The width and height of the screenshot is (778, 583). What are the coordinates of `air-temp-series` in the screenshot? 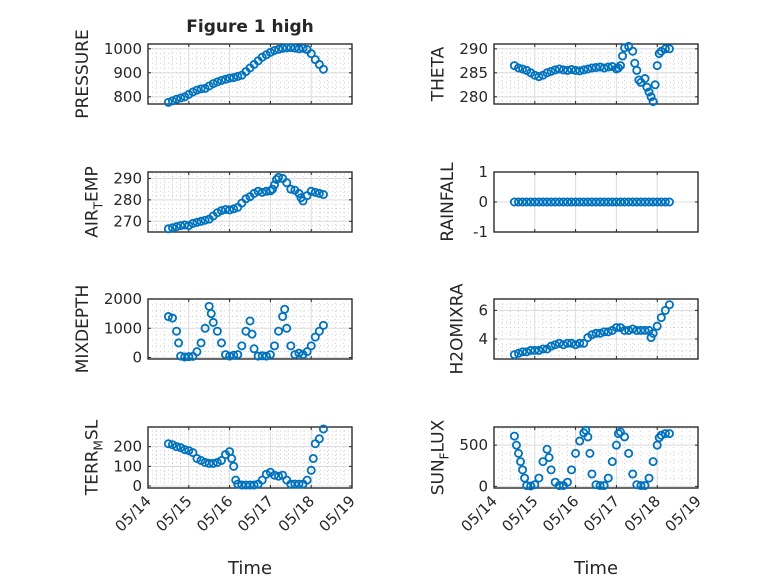 It's located at (245, 203).